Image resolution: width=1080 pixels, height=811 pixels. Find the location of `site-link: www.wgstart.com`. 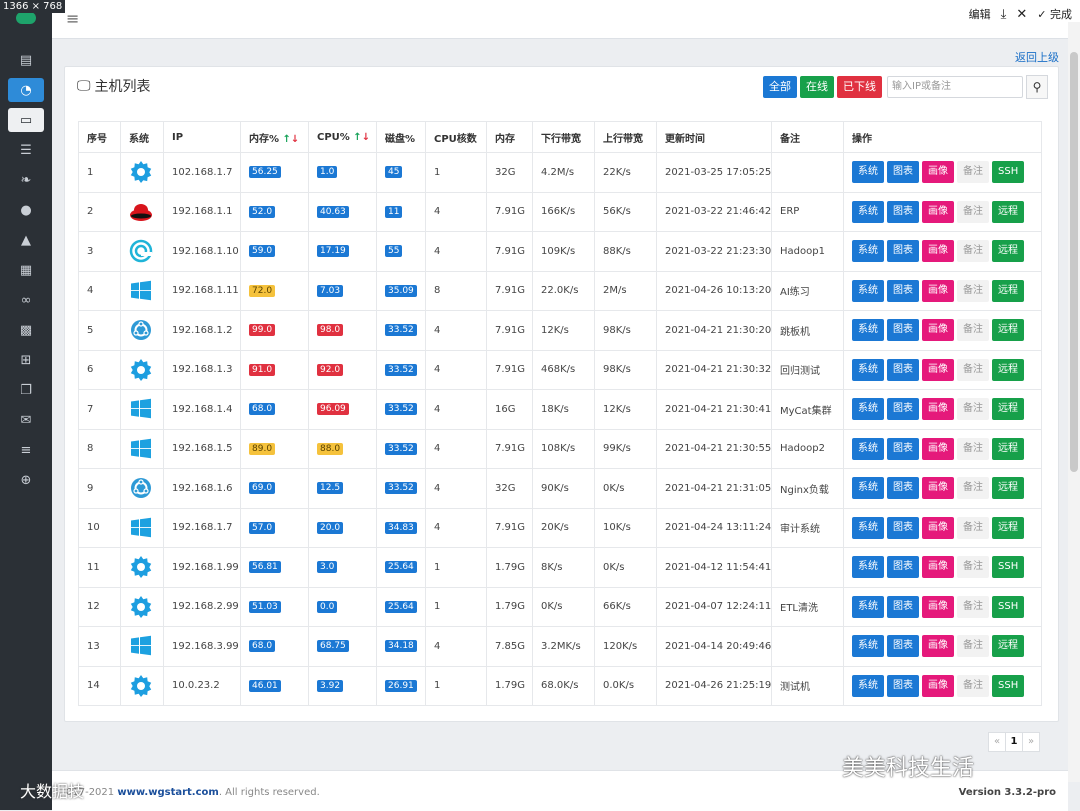

site-link: www.wgstart.com is located at coordinates (168, 792).